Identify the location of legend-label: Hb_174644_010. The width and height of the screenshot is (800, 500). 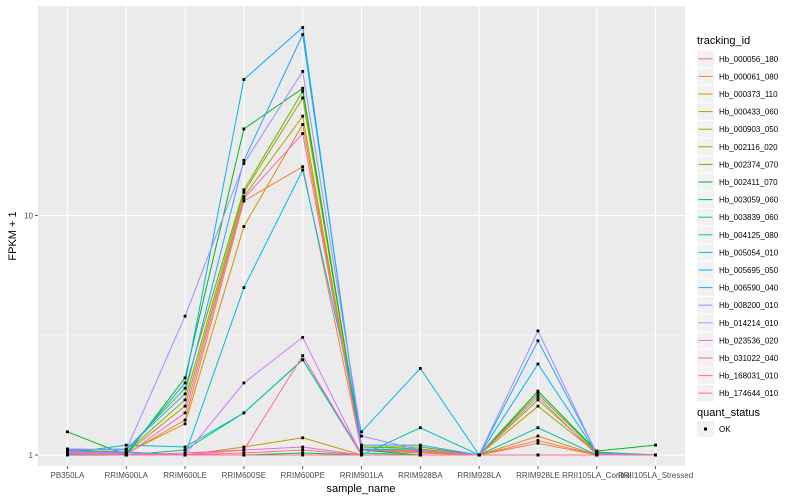
(749, 393).